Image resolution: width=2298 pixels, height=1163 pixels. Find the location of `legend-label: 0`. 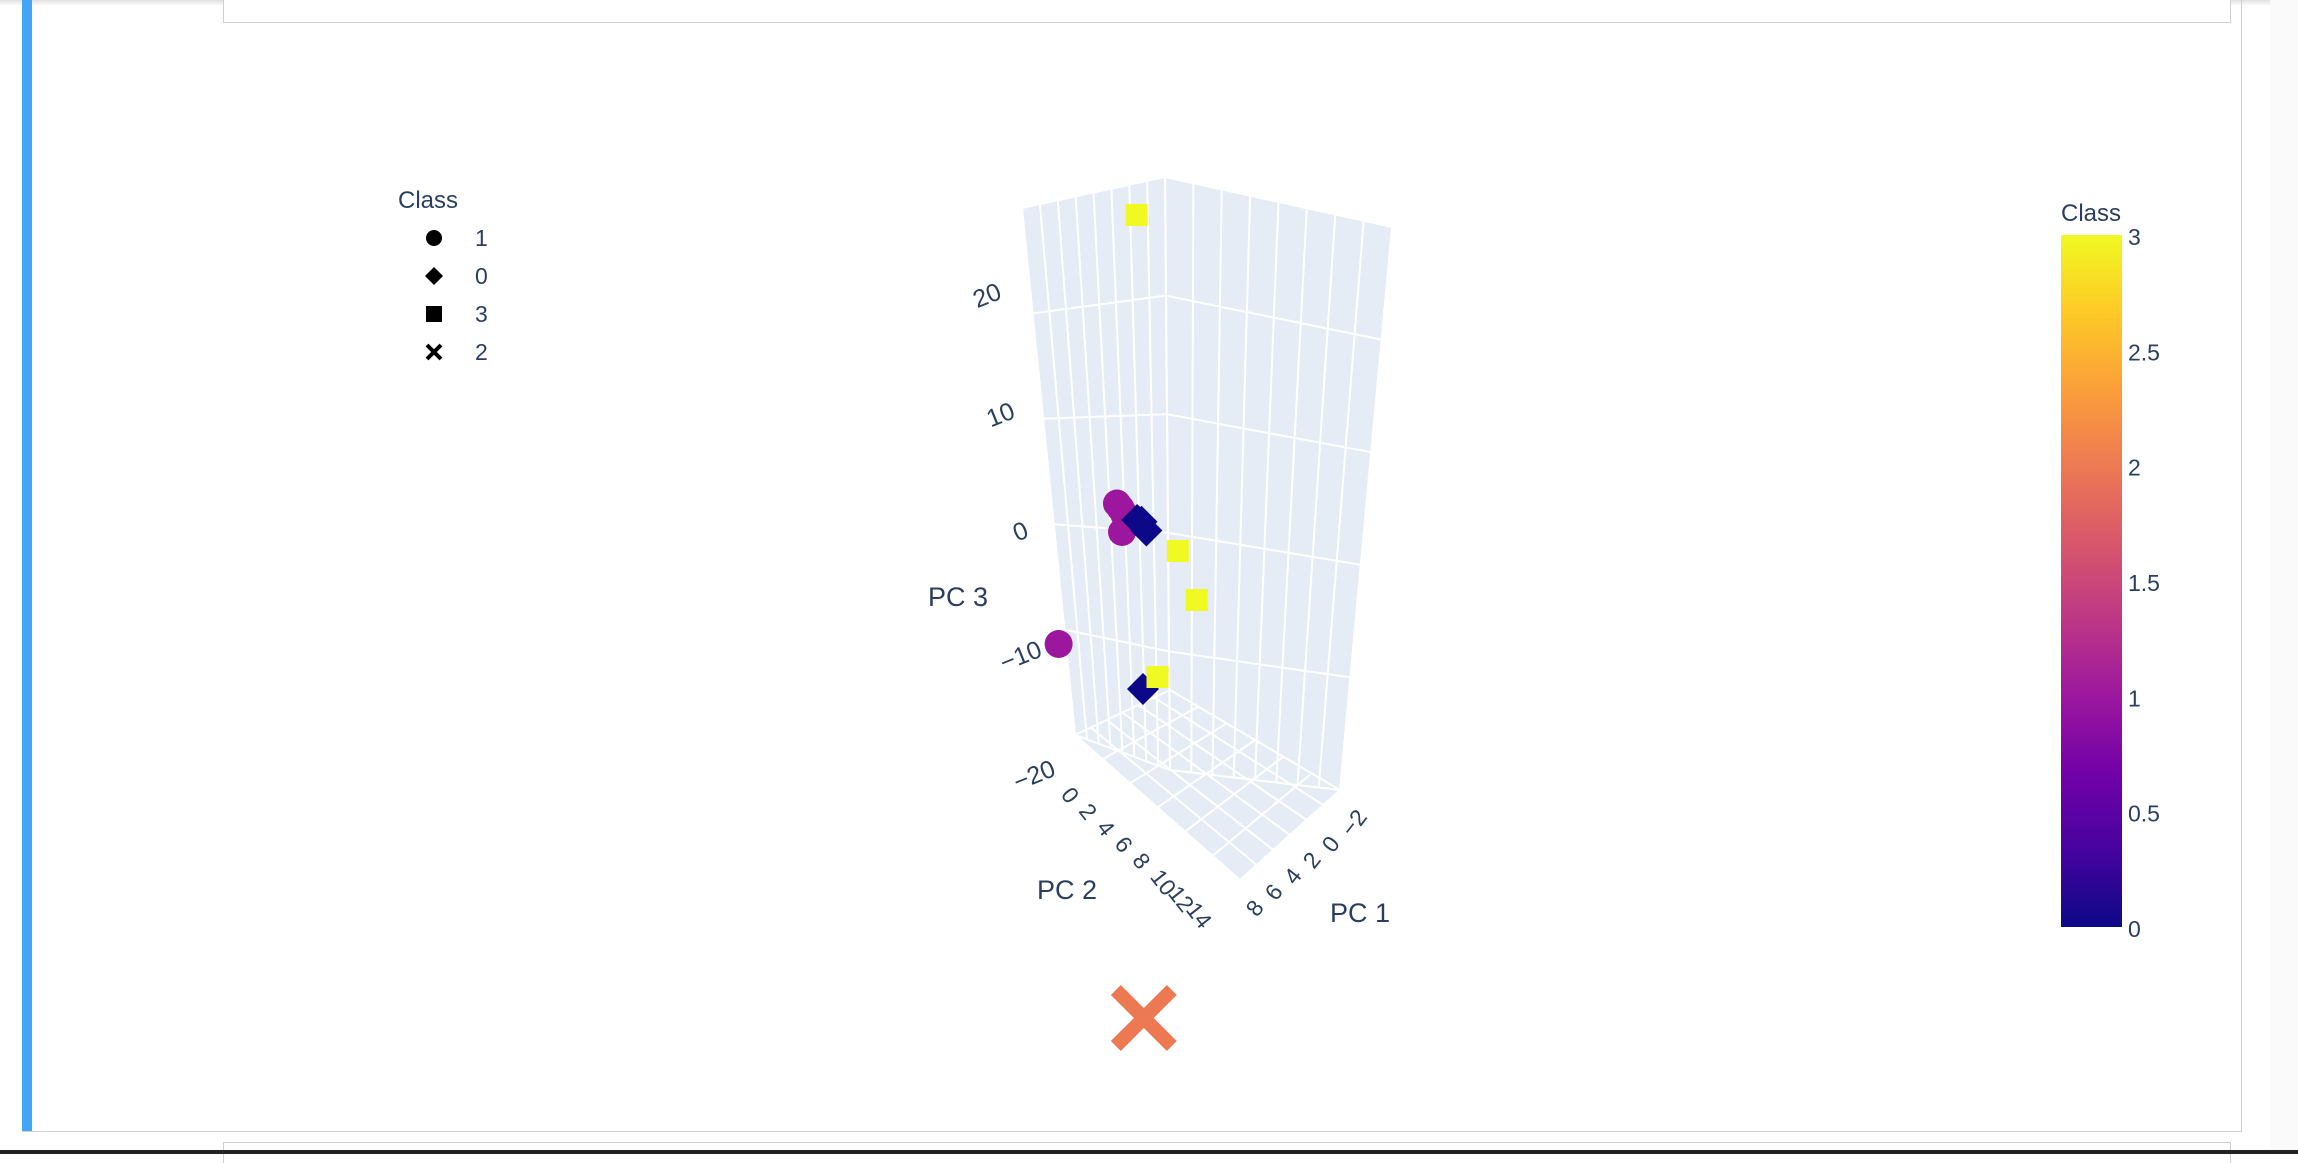

legend-label: 0 is located at coordinates (481, 276).